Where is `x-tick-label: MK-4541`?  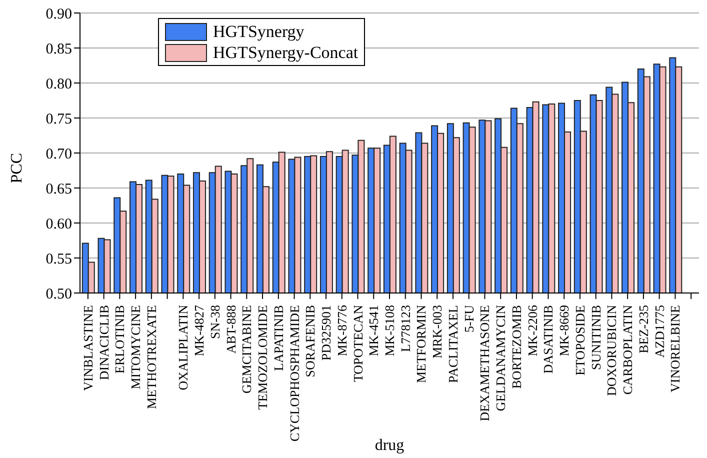
x-tick-label: MK-4541 is located at coordinates (374, 330).